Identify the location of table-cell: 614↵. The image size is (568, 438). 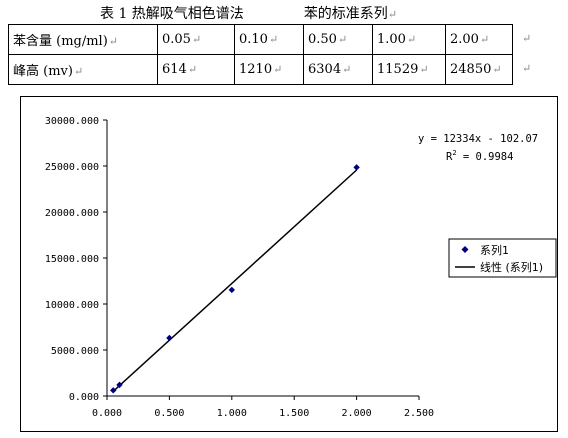
(196, 69).